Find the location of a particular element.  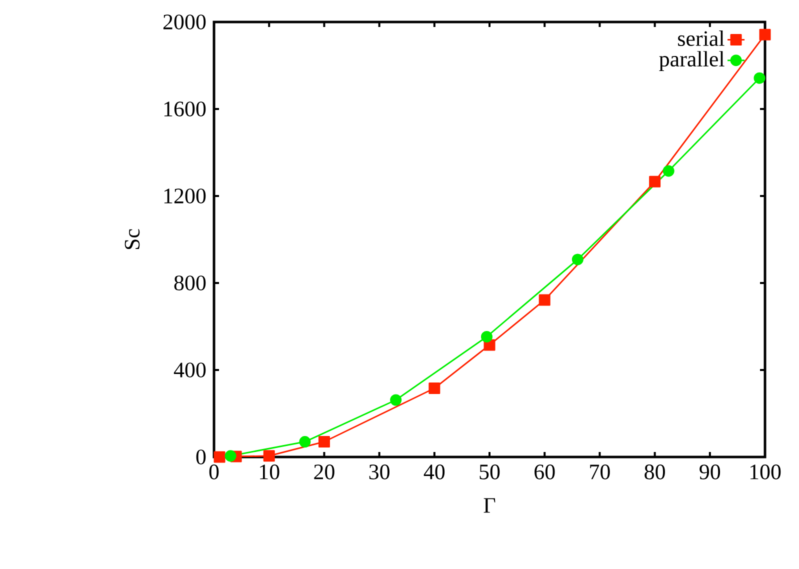

x-tick-label: 10 is located at coordinates (270, 472).